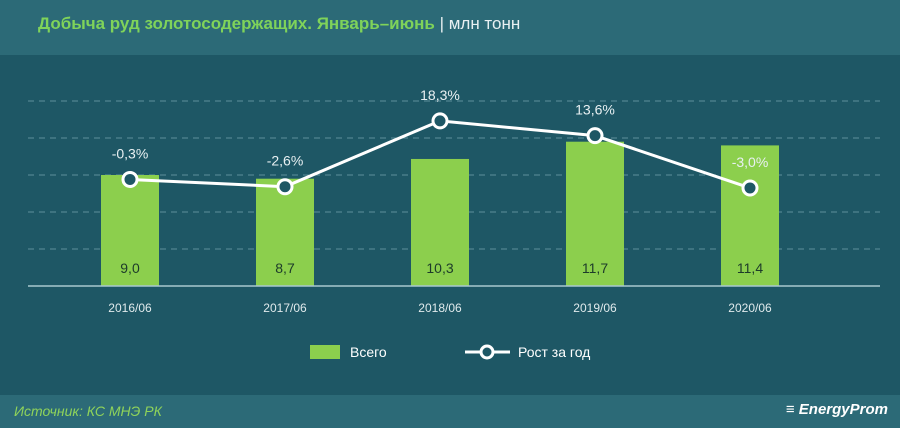  I want to click on bar-value-label: 8,7, so click(285, 268).